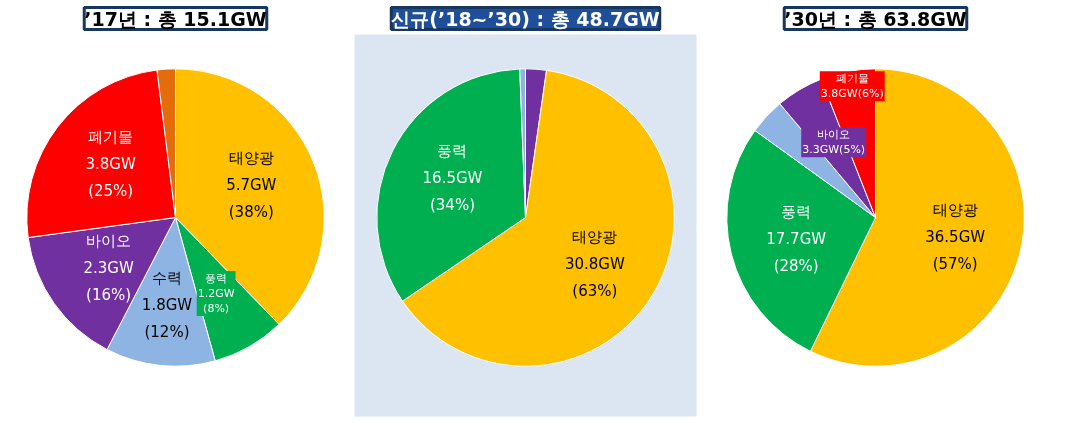 Image resolution: width=1066 pixels, height=426 pixels. Describe the element at coordinates (216, 301) in the screenshot. I see `data-label: 1.2GW (8%)` at that location.